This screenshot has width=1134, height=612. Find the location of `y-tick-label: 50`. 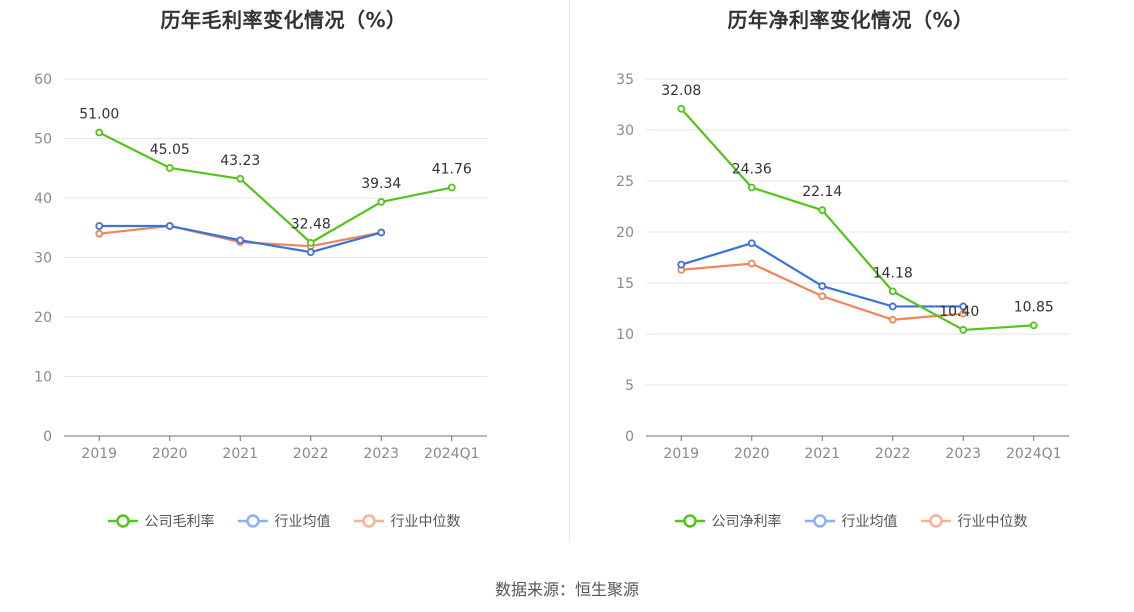

y-tick-label: 50 is located at coordinates (43, 140).